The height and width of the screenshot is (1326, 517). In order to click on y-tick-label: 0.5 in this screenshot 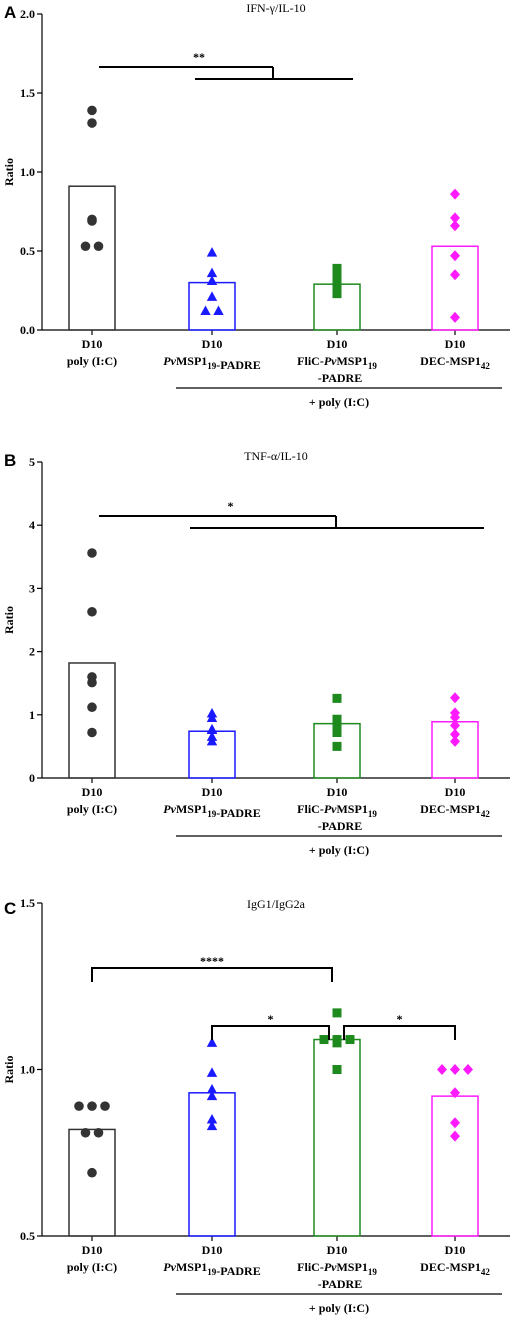, I will do `click(27, 1236)`.